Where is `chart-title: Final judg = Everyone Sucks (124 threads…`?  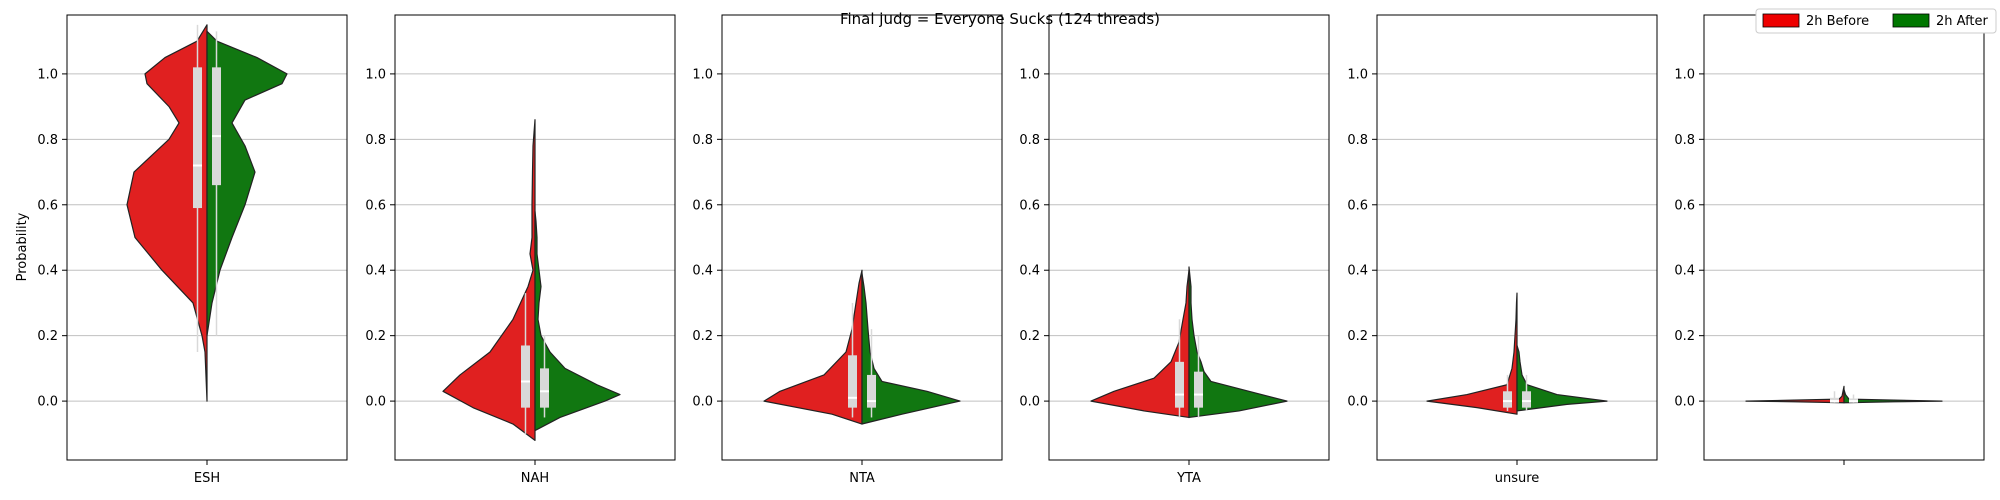
chart-title: Final judg = Everyone Sucks (124 threads… is located at coordinates (1000, 19).